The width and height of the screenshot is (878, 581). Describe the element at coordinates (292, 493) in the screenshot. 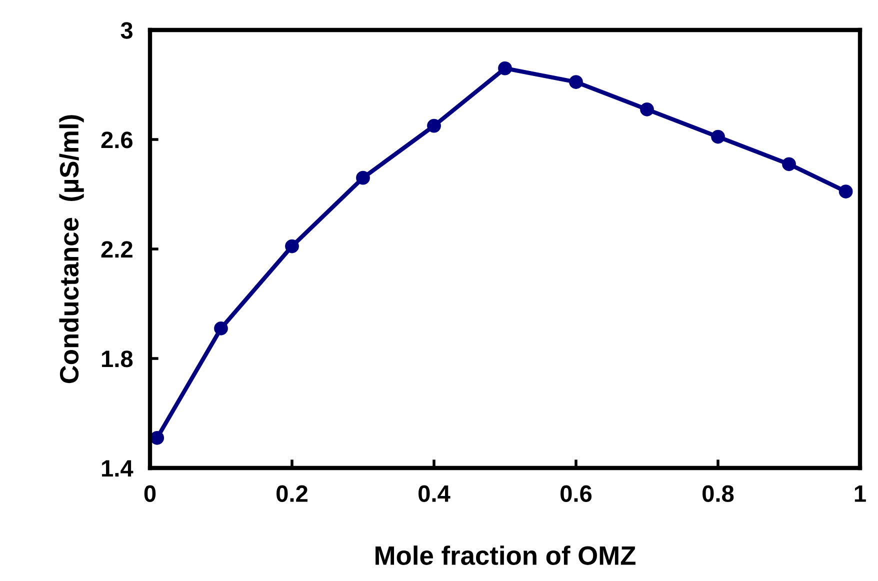

I see `x-tick-label: 0.2` at that location.